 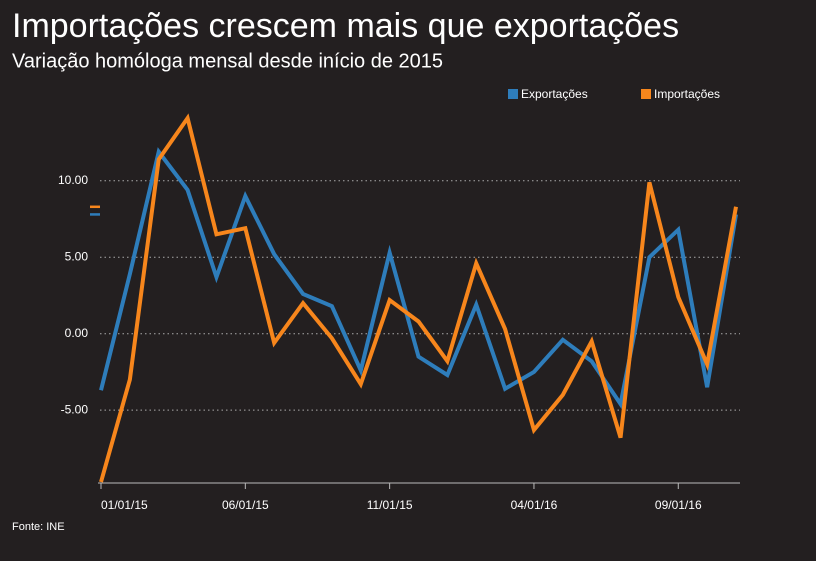 I want to click on y-tick-label: -5.00, so click(x=75, y=409).